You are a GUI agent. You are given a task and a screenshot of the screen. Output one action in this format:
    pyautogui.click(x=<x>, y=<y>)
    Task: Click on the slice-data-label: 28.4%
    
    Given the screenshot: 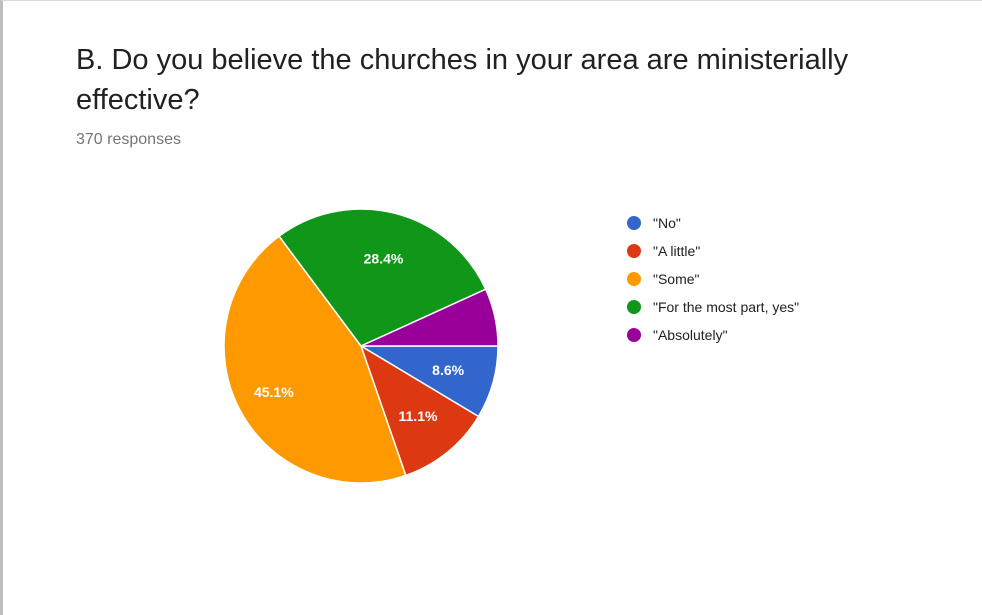 What is the action you would take?
    pyautogui.click(x=384, y=258)
    